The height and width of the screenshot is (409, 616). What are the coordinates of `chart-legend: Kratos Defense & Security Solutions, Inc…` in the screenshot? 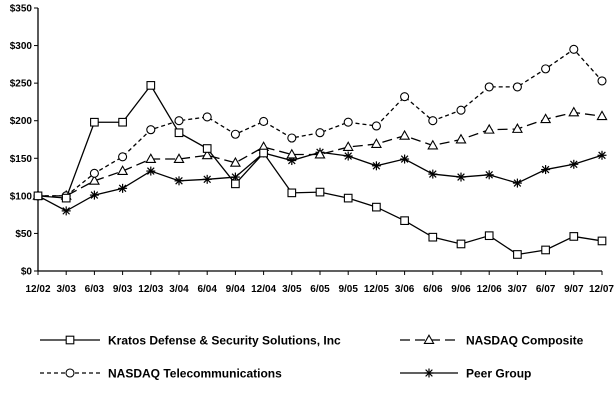 It's located at (312, 357).